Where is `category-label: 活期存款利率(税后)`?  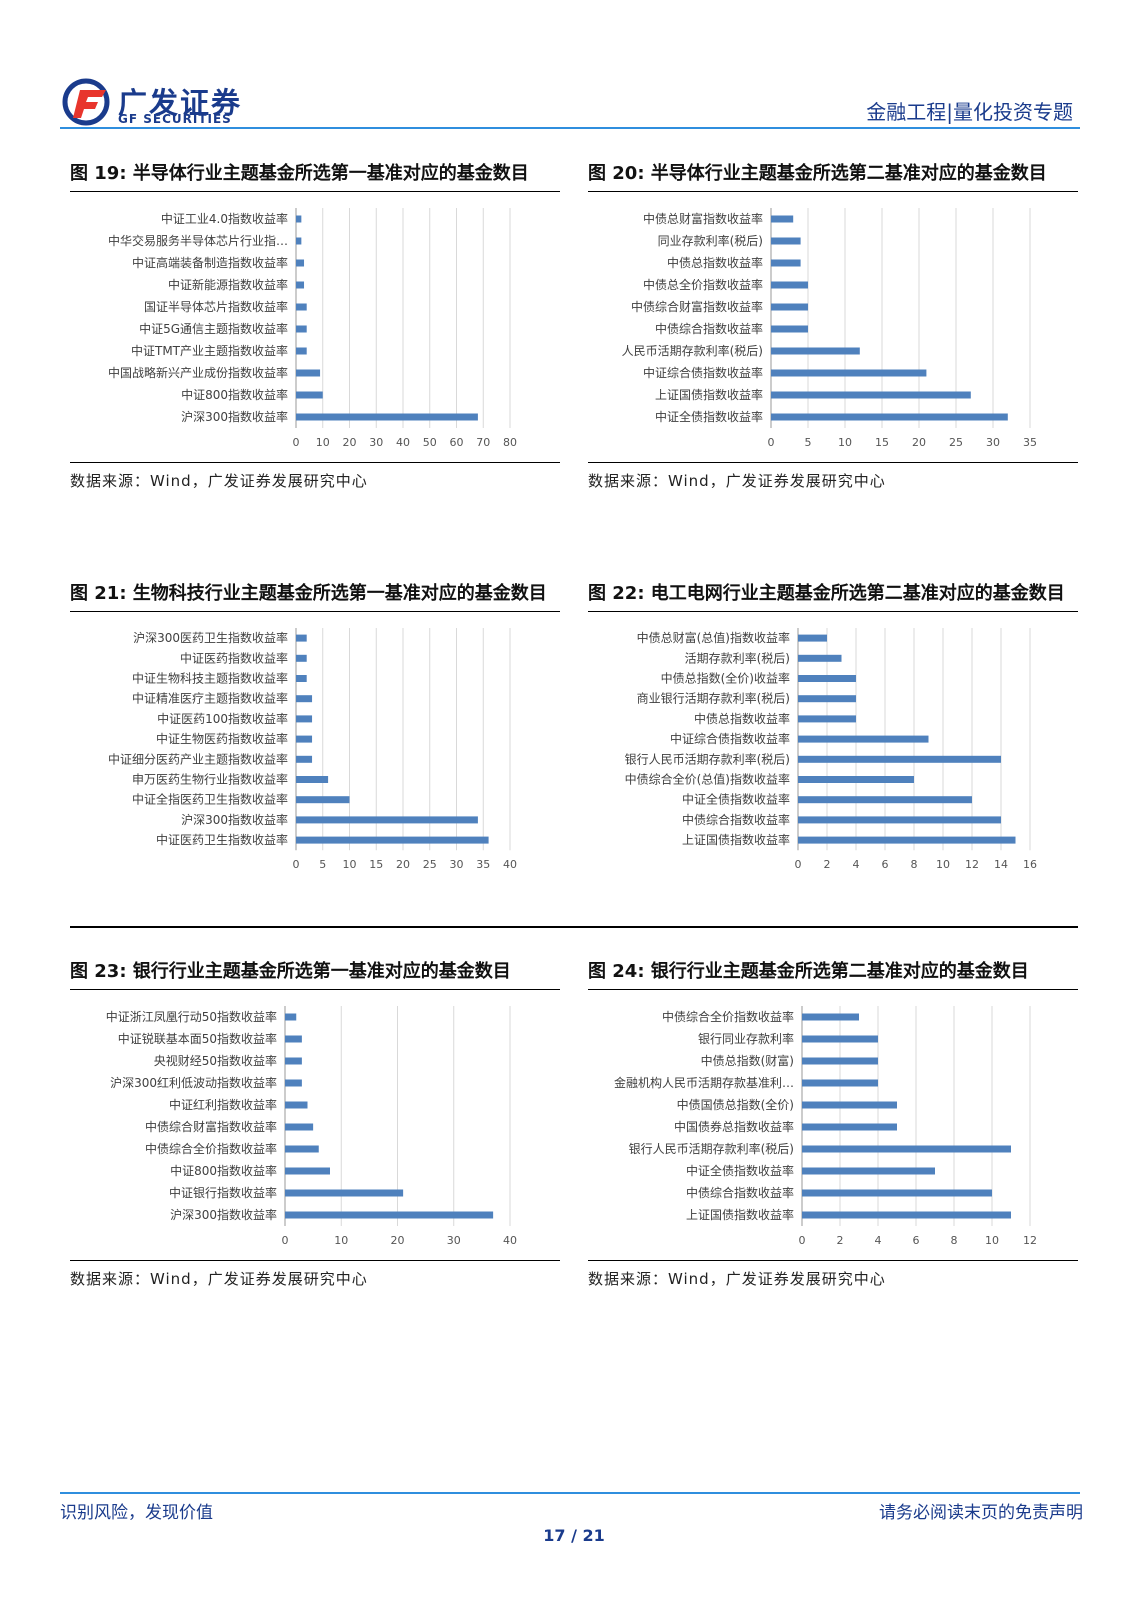 category-label: 活期存款利率(税后) is located at coordinates (737, 657).